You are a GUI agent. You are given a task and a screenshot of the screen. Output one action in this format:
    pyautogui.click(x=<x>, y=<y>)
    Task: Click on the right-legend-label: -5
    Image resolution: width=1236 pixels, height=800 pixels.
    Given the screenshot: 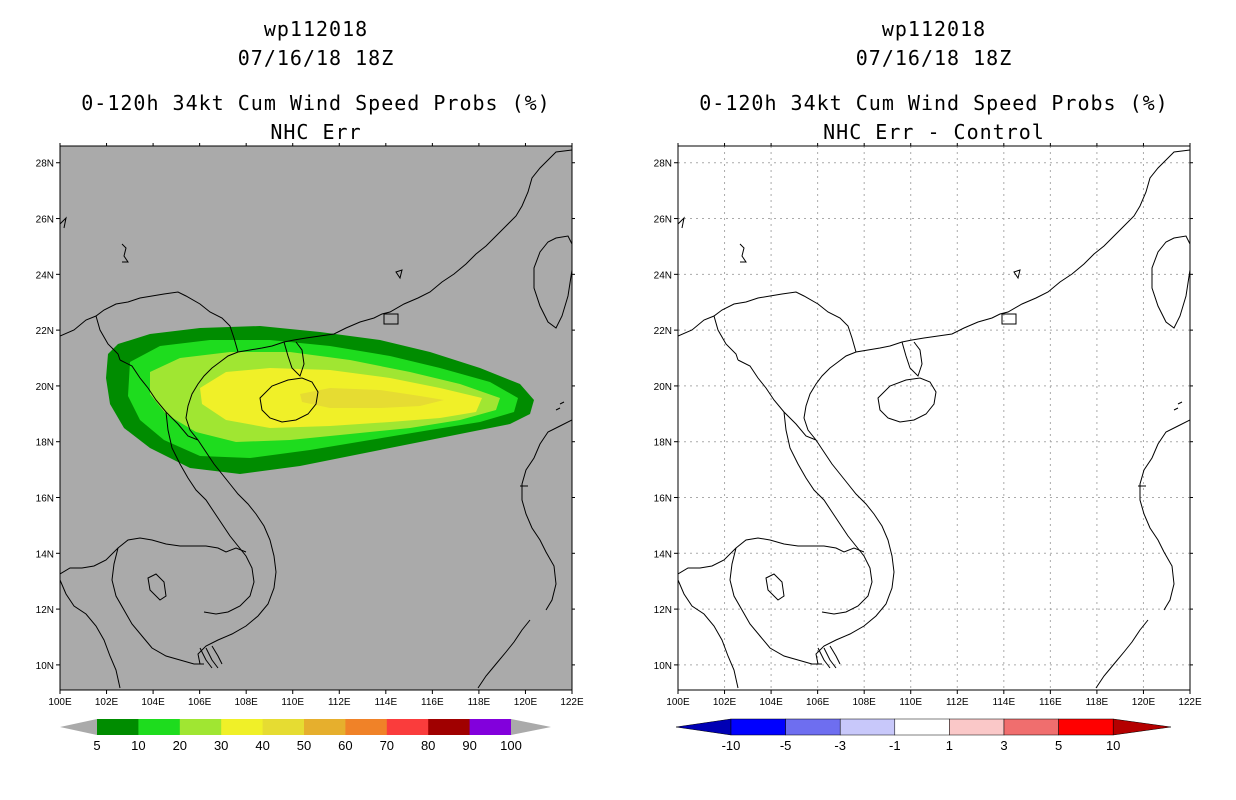 What is the action you would take?
    pyautogui.click(x=786, y=745)
    